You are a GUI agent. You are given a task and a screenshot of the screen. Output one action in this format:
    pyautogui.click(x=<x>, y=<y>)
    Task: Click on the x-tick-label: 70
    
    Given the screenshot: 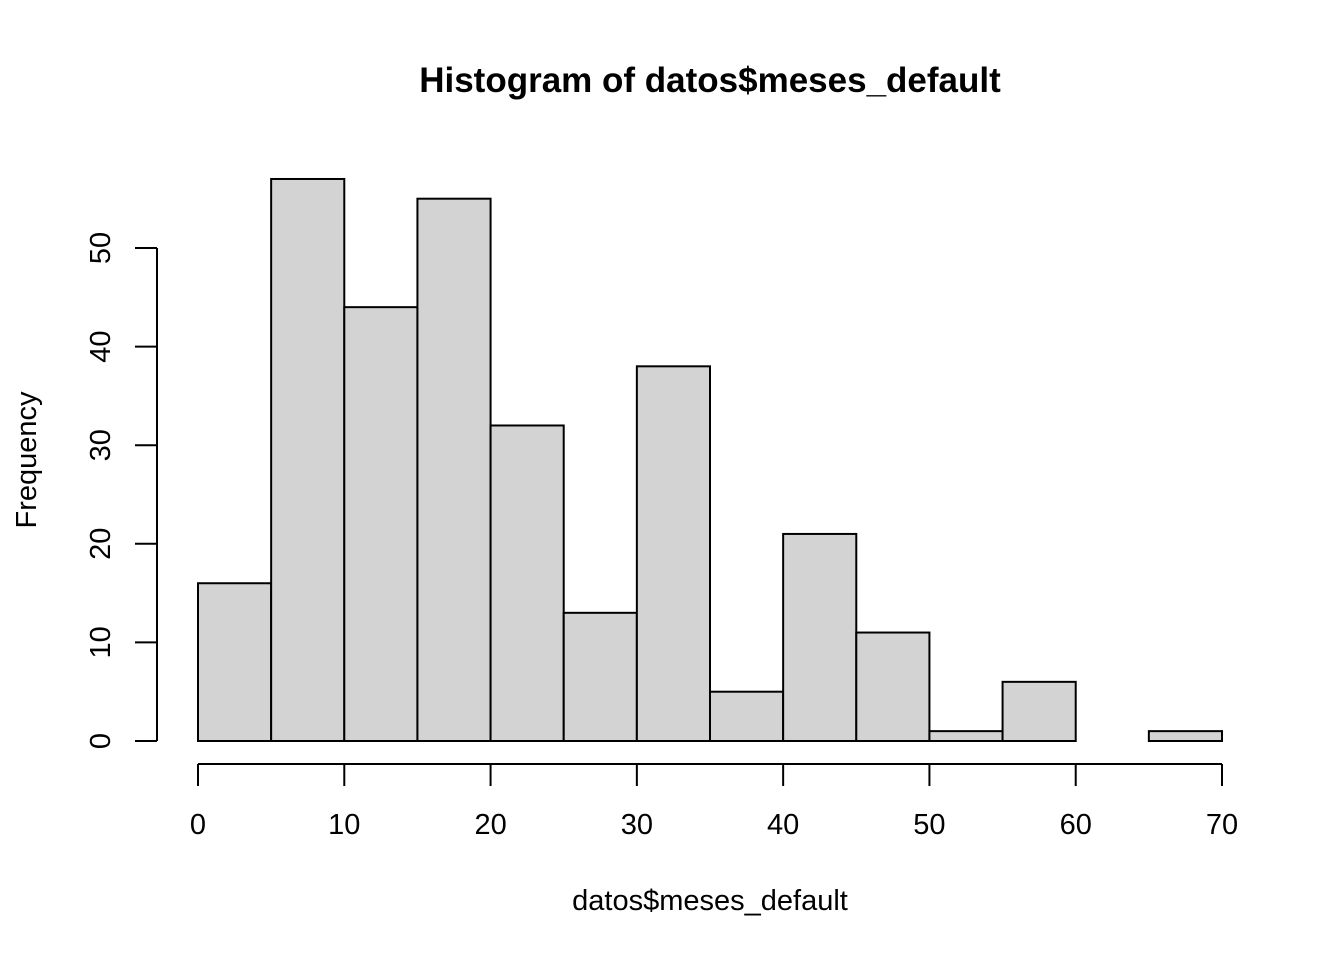 What is the action you would take?
    pyautogui.click(x=1222, y=825)
    